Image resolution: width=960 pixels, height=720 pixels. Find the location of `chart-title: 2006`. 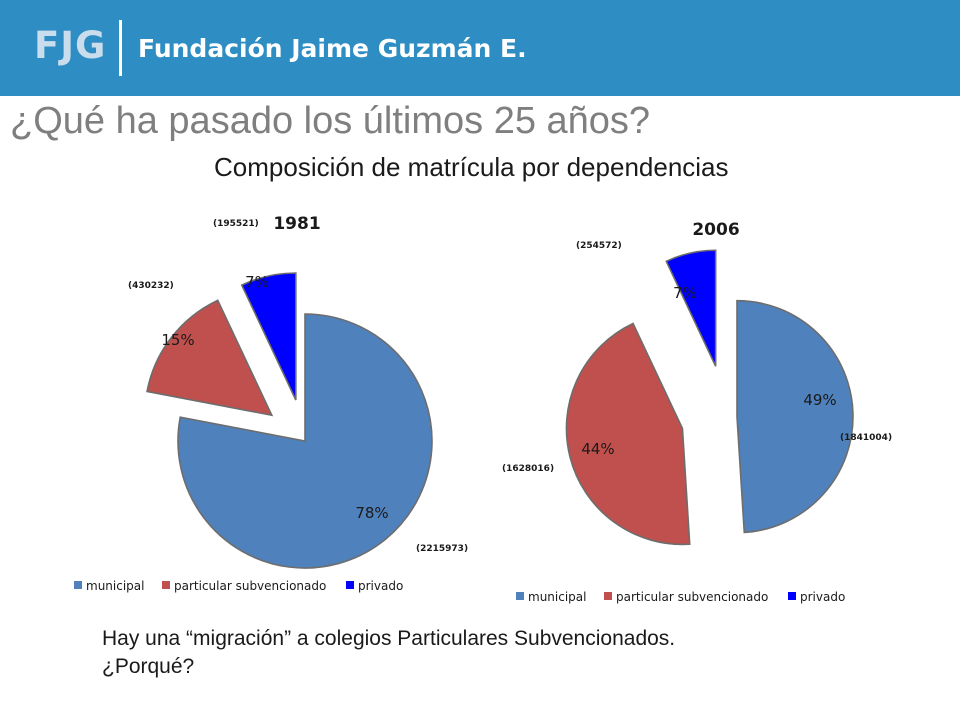

chart-title: 2006 is located at coordinates (715, 230).